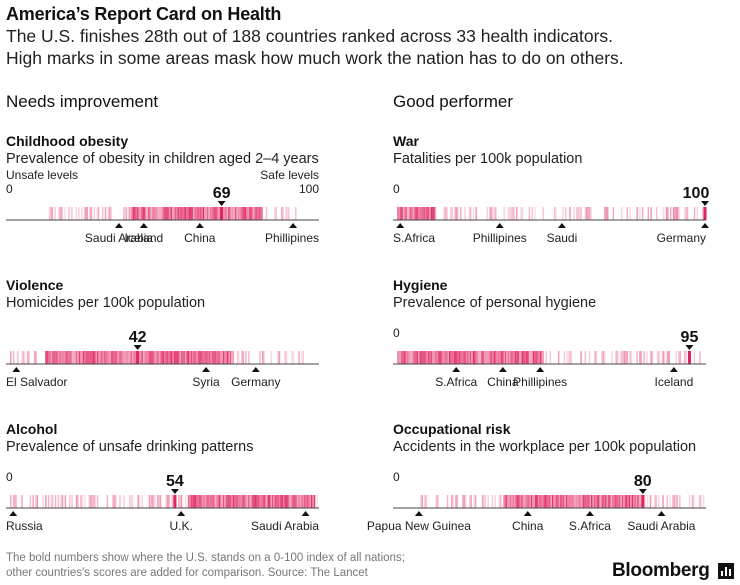 The image size is (740, 585). I want to click on country-label: Papua New Guinea, so click(419, 526).